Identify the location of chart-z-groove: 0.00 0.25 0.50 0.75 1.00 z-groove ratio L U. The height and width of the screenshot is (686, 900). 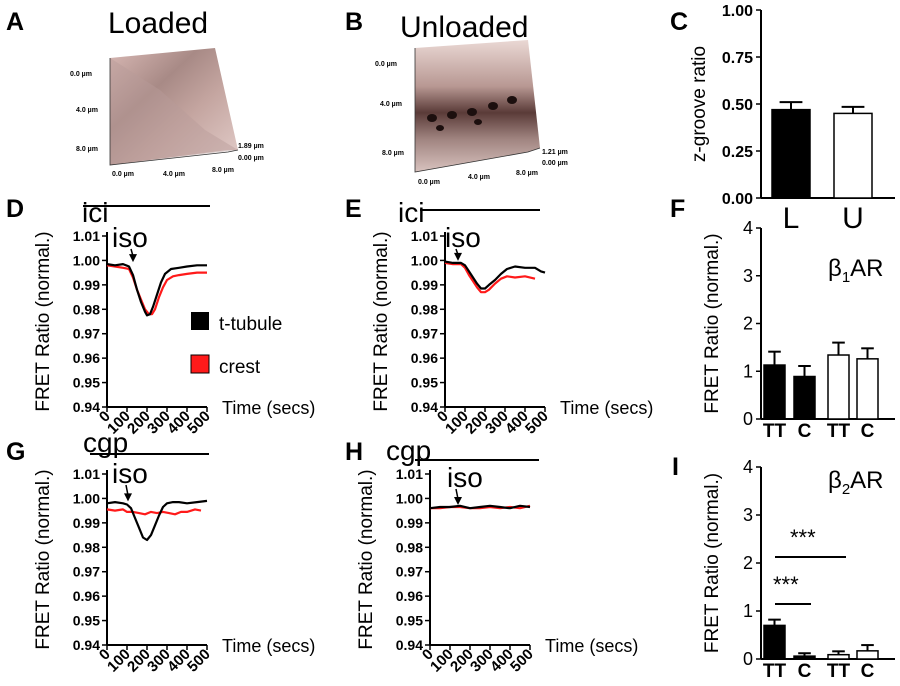
(792, 119).